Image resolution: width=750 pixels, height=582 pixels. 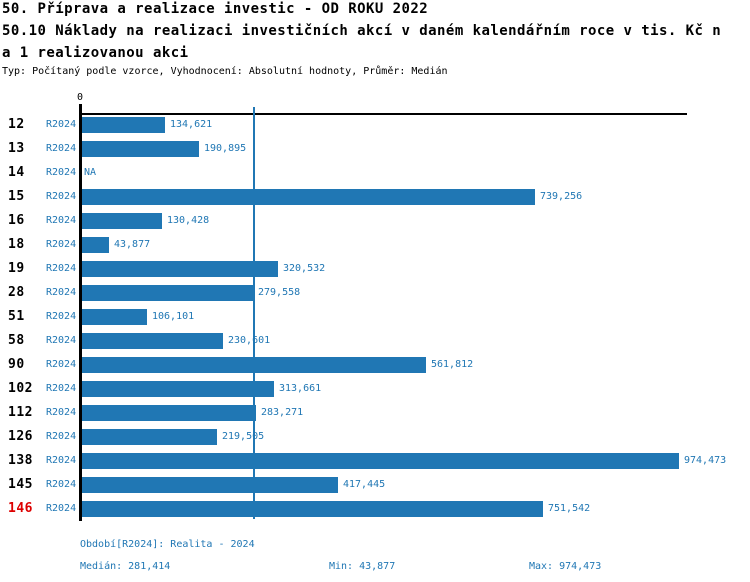 I want to click on bar-value-label: 279,558, so click(x=279, y=292).